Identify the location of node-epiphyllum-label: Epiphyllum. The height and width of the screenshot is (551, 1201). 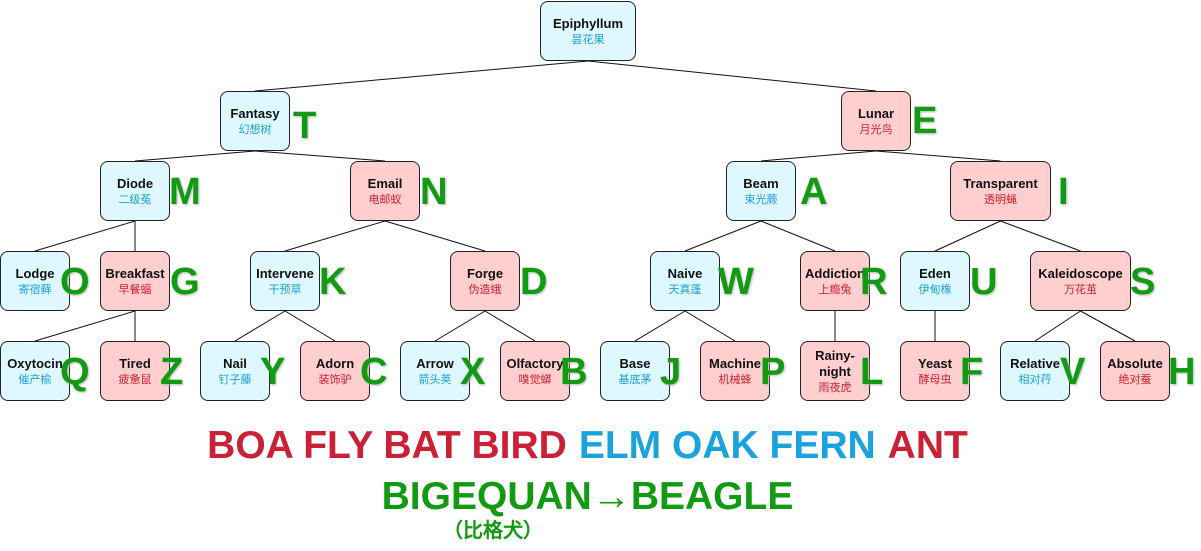
(588, 23).